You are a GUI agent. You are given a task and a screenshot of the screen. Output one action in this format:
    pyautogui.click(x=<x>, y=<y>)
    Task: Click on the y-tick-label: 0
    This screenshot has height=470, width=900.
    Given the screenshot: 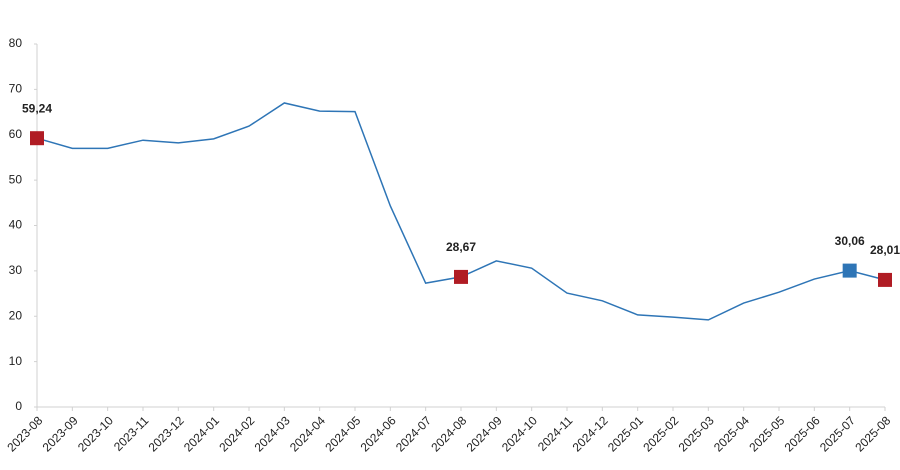 What is the action you would take?
    pyautogui.click(x=18, y=406)
    